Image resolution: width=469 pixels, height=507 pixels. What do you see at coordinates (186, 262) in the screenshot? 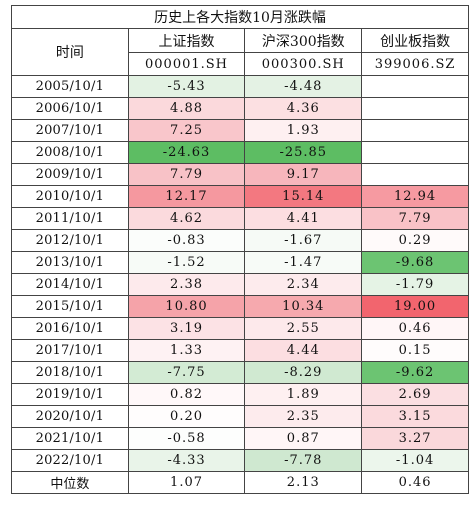
I see `cell-sse-composite: -1.52` at bounding box center [186, 262].